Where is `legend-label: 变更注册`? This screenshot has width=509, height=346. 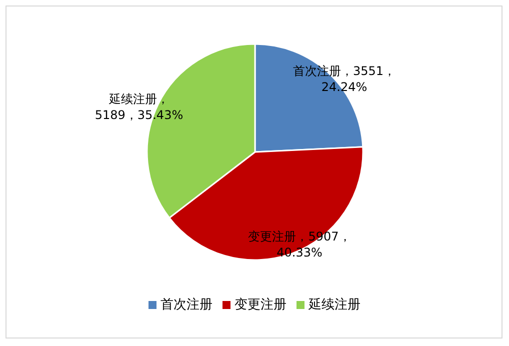
legend-label: 变更注册 is located at coordinates (260, 305).